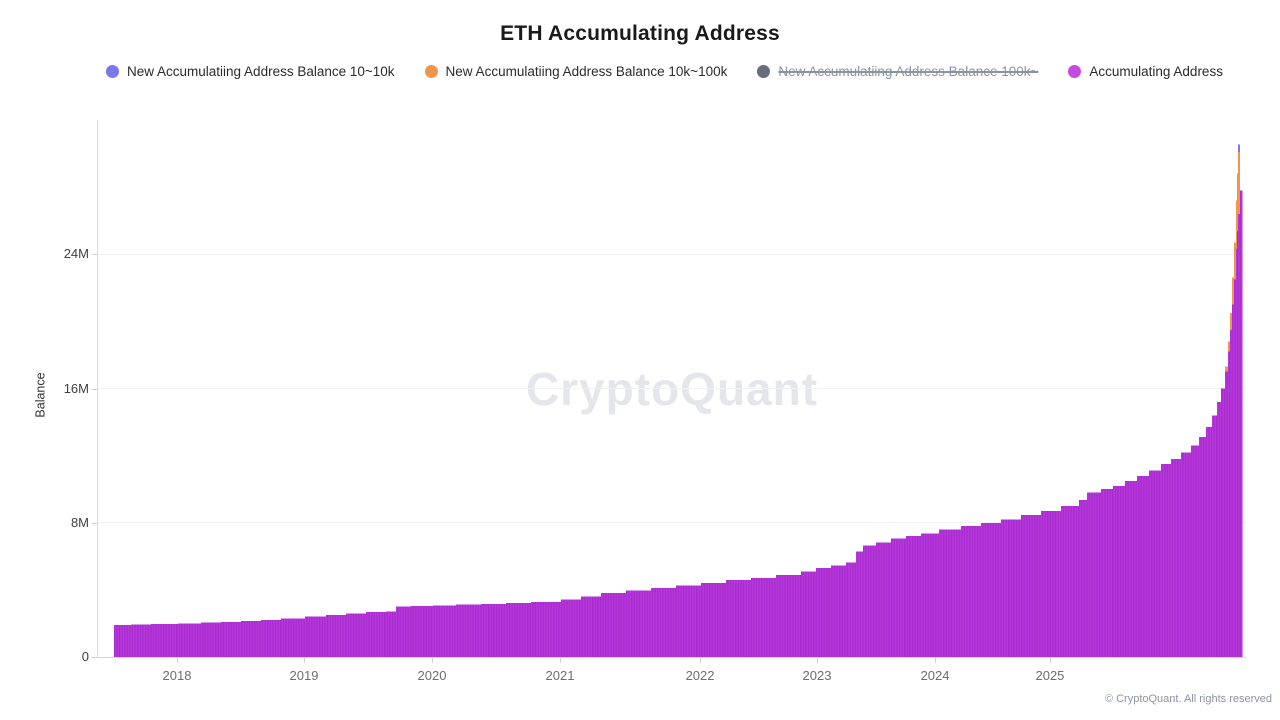 This screenshot has height=720, width=1280. Describe the element at coordinates (304, 675) in the screenshot. I see `x-tick-label-2019: 2019` at that location.